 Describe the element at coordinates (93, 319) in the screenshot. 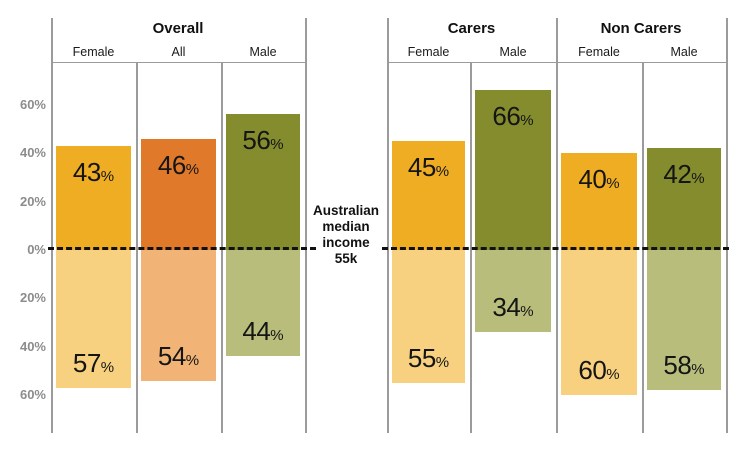

I see `bar-overall-female-below: 57%` at that location.